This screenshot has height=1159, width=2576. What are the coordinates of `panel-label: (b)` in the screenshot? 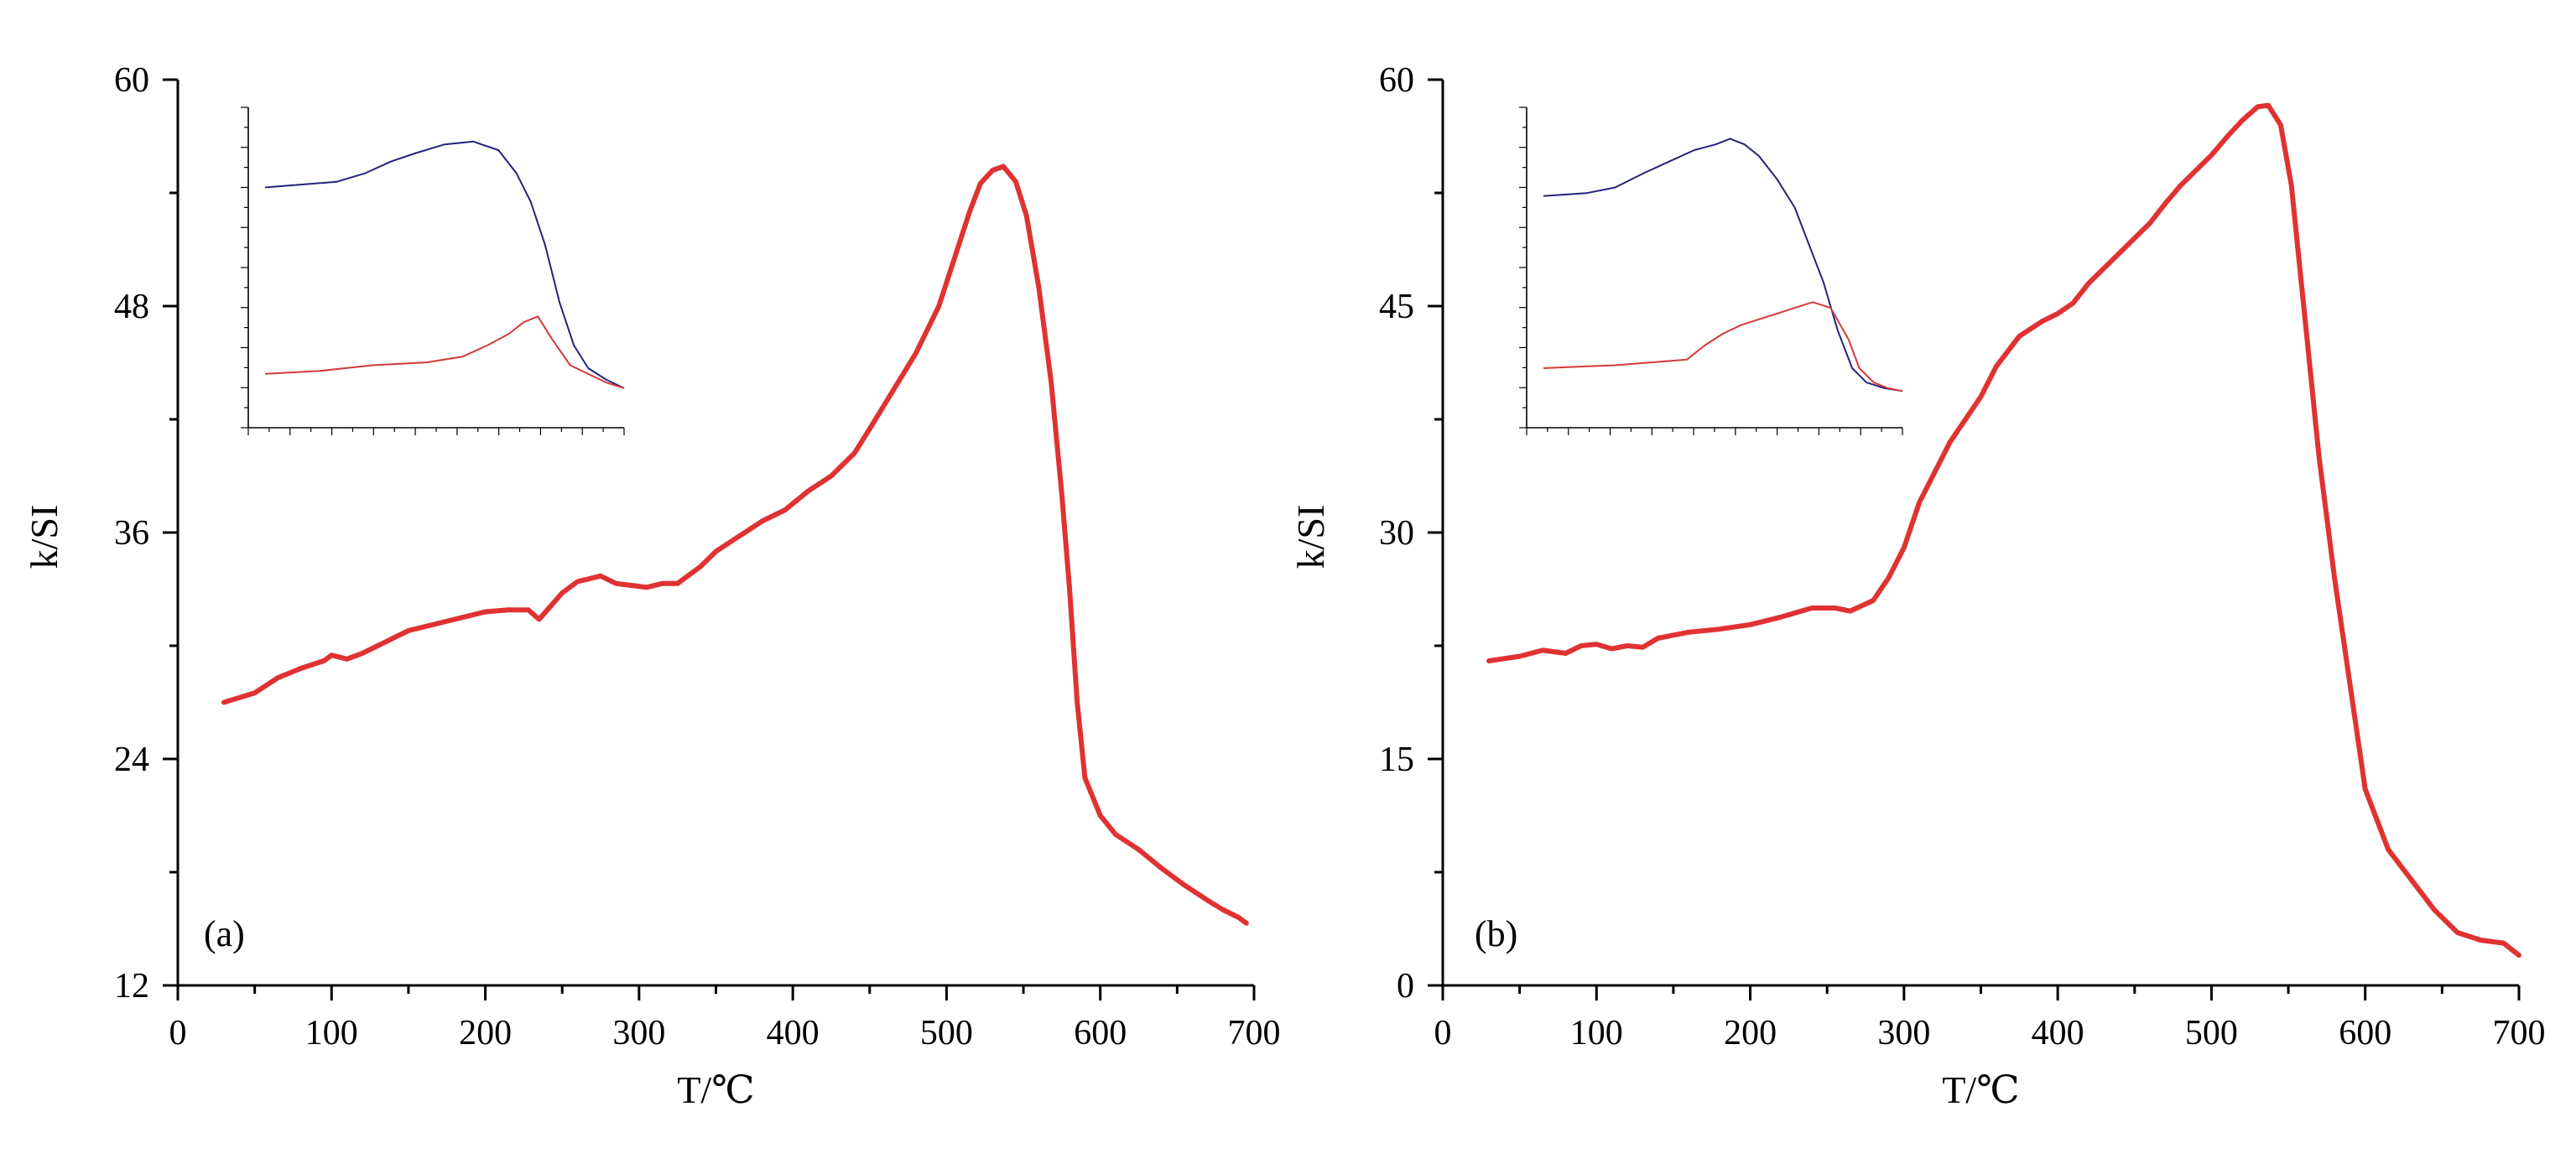 It's located at (1496, 933).